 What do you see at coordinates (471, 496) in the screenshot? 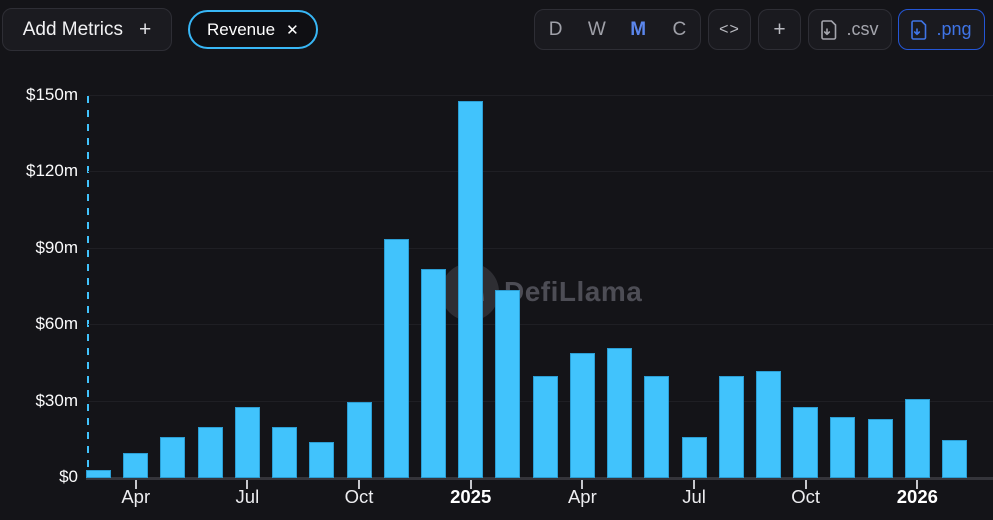
I see `x-axis-label: 2025` at bounding box center [471, 496].